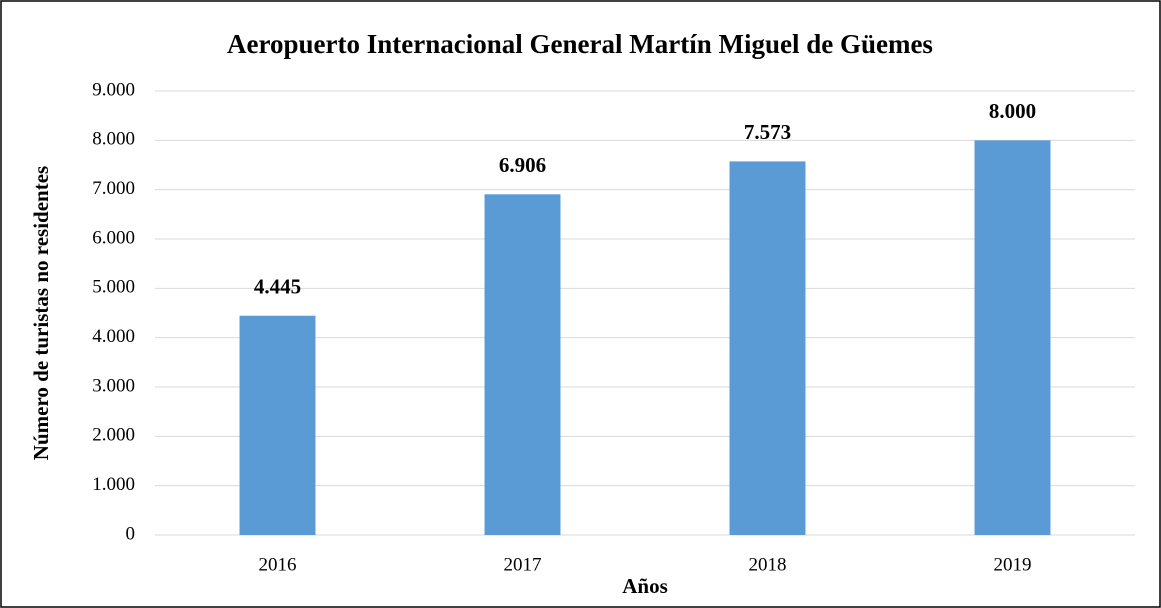 This screenshot has width=1161, height=608. What do you see at coordinates (113, 336) in the screenshot?
I see `y-tick-label: 4.000` at bounding box center [113, 336].